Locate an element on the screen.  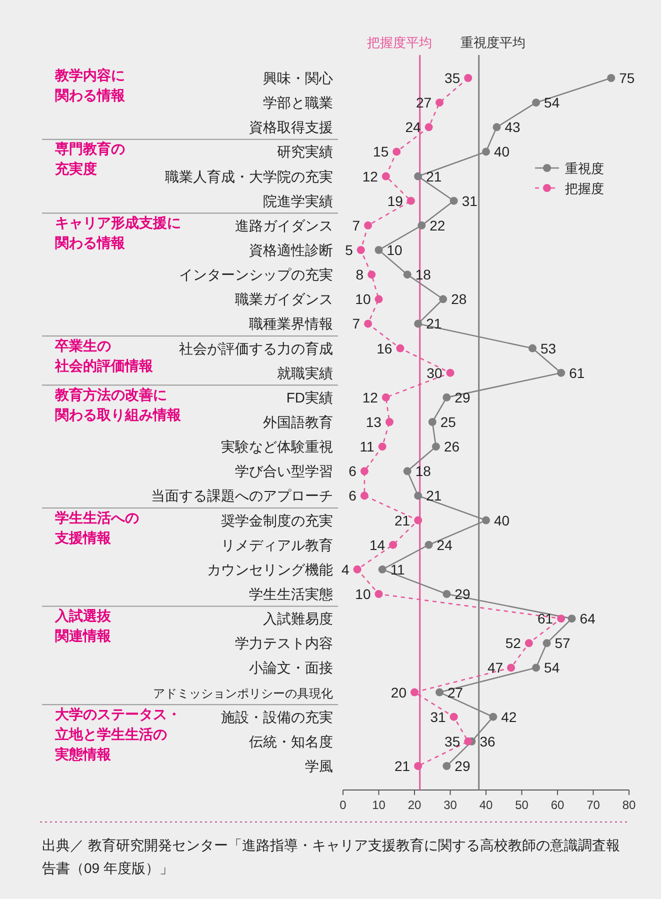
data-label: 35 is located at coordinates (452, 741).